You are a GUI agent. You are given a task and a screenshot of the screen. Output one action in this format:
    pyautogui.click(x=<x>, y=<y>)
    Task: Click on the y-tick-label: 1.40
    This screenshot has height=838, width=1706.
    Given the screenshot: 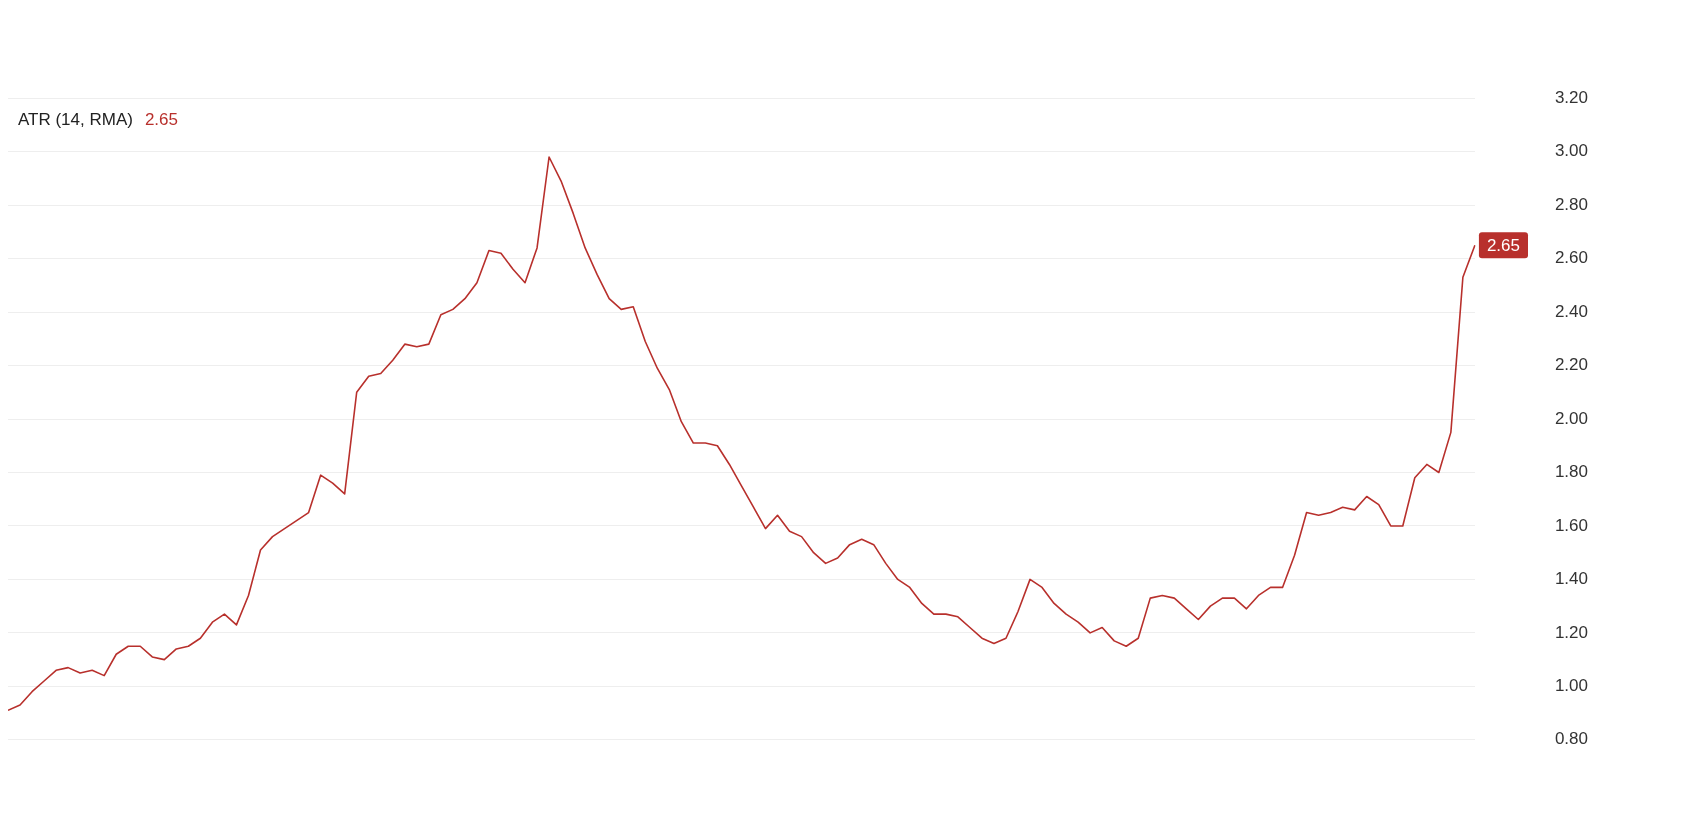 What is the action you would take?
    pyautogui.click(x=1571, y=579)
    